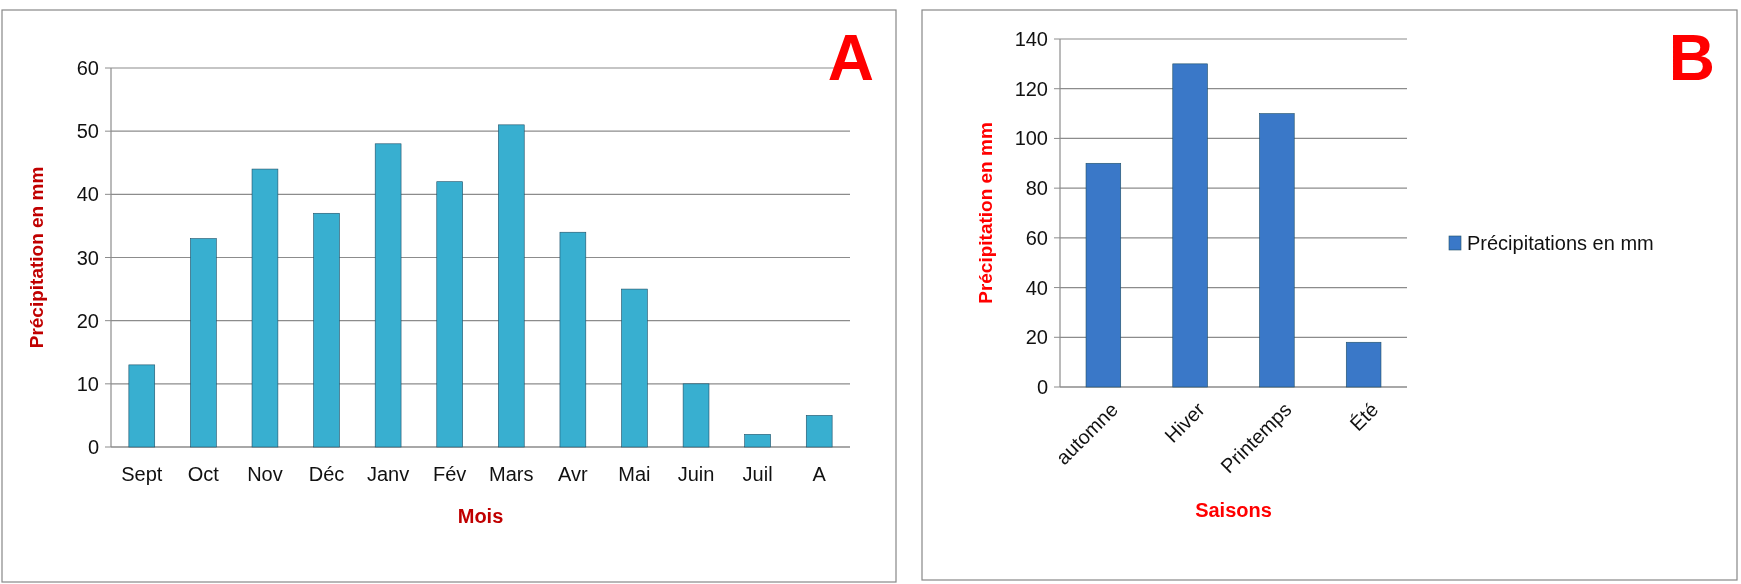  I want to click on y-tick-label: 50, so click(87, 131).